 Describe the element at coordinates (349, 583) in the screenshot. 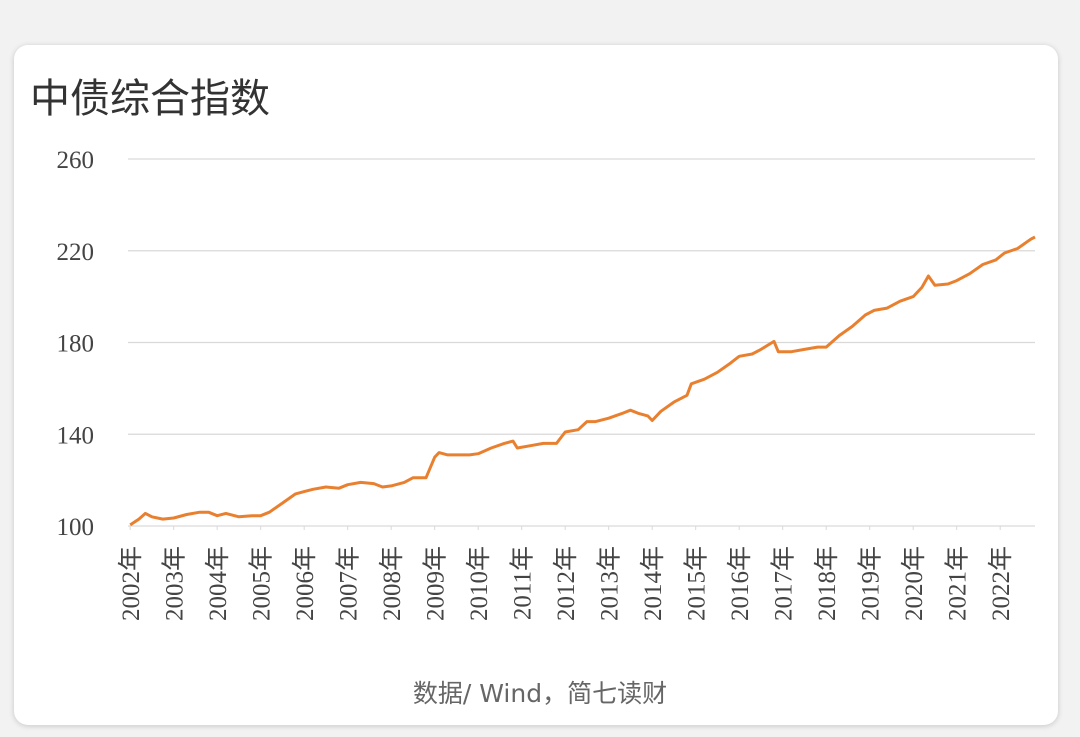

I see `x-tick-label: 2007年` at that location.